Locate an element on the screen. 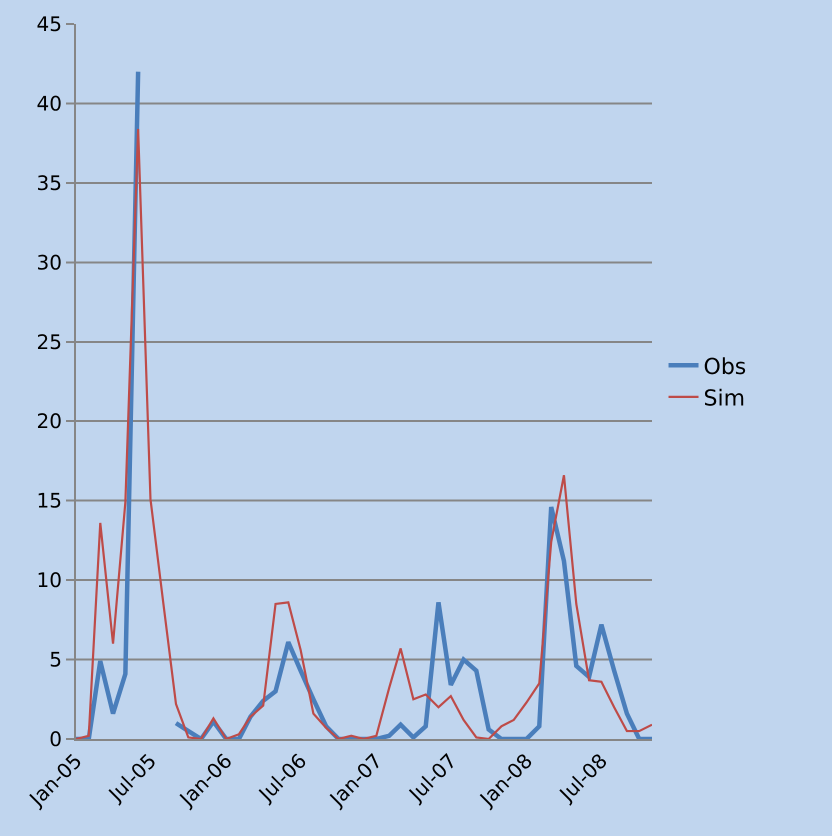  y-tick-label: 0 is located at coordinates (55, 739).